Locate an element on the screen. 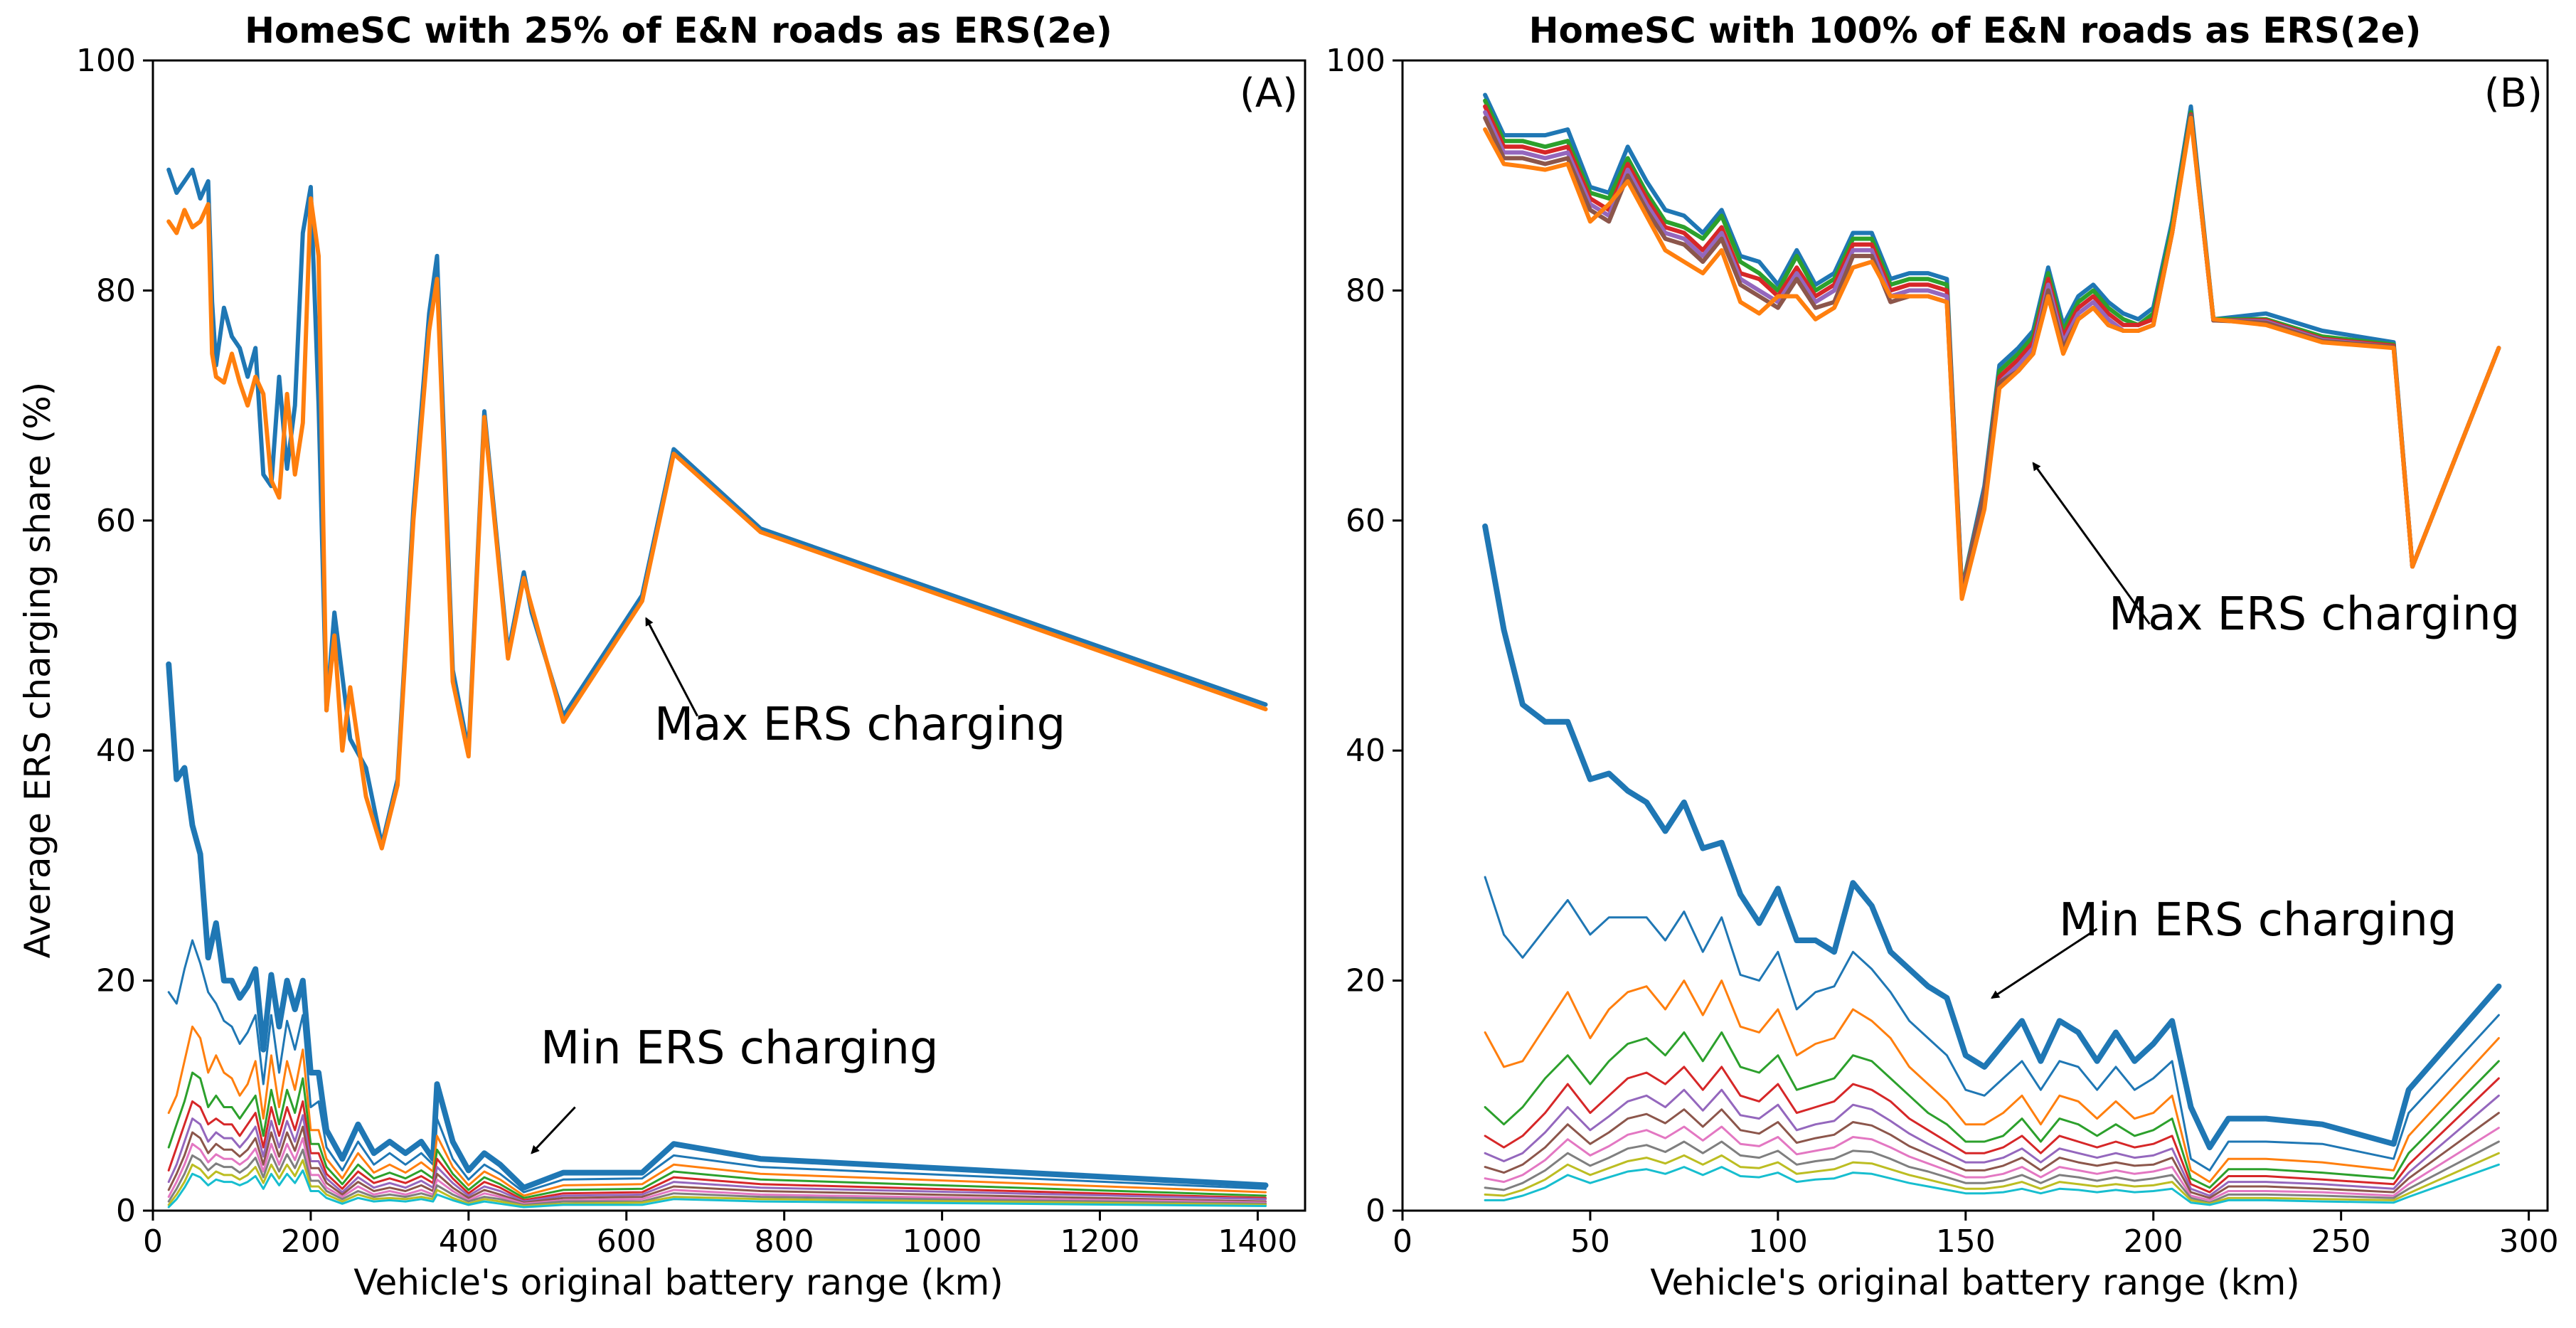 The width and height of the screenshot is (2576, 1328). panel-a-y-tick-label: 100 is located at coordinates (106, 61).